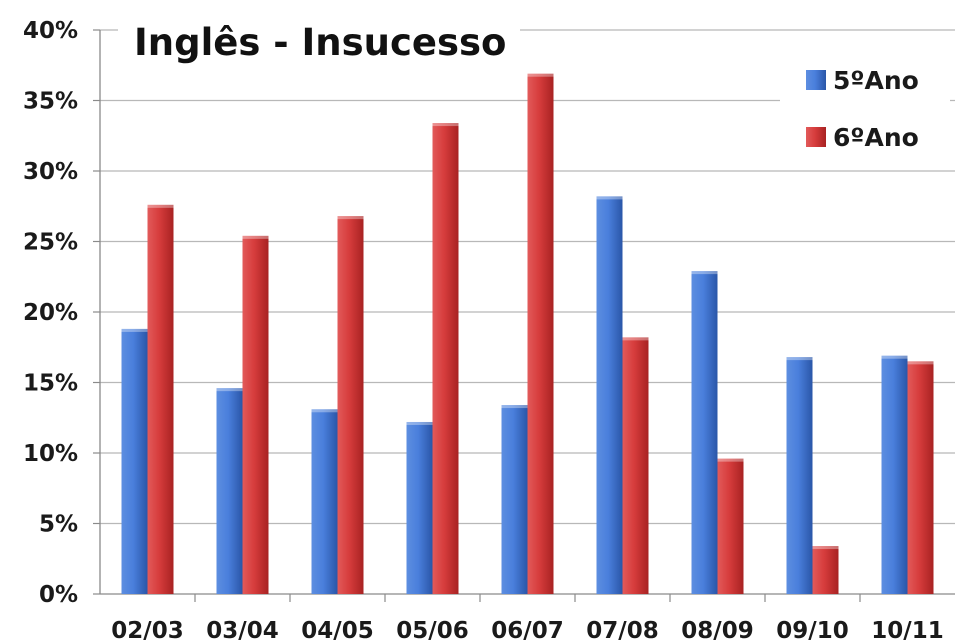 The width and height of the screenshot is (955, 644). I want to click on x-tick-label: 10/11, so click(907, 631).